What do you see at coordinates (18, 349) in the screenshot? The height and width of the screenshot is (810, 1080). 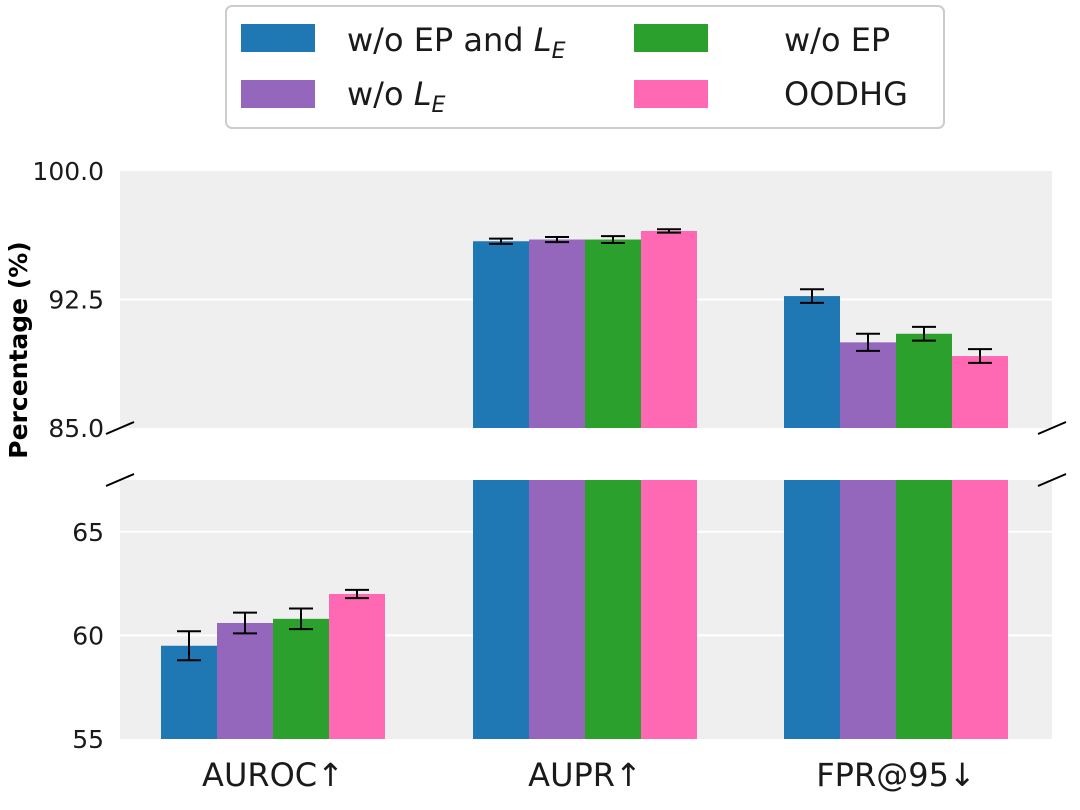 I see `y-axis-label: Percentage (%)` at bounding box center [18, 349].